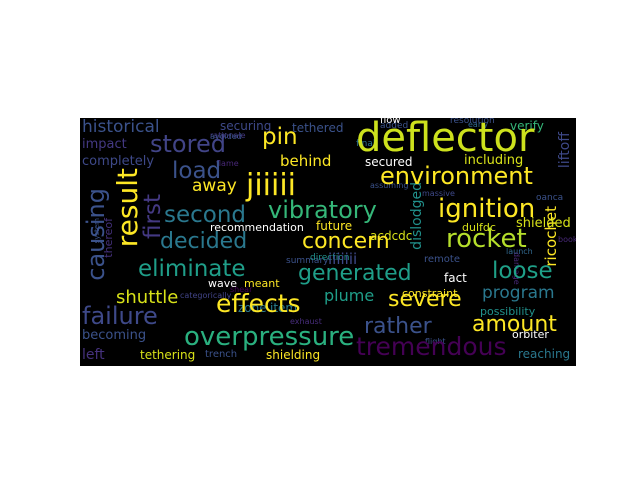 The image size is (640, 480). I want to click on word: constraint, so click(430, 293).